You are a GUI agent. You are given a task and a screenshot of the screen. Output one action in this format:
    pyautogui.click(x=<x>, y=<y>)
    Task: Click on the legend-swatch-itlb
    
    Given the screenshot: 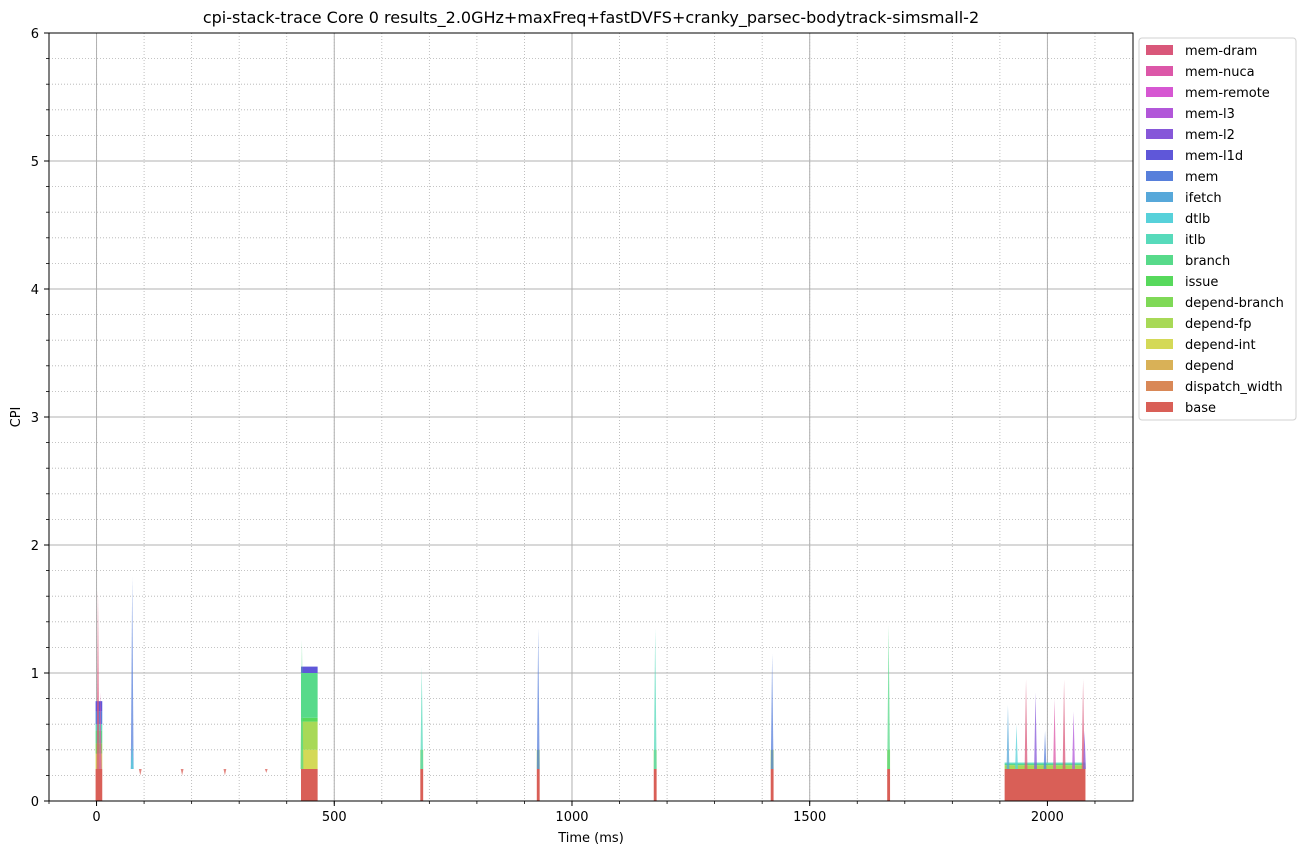 What is the action you would take?
    pyautogui.click(x=1159, y=239)
    